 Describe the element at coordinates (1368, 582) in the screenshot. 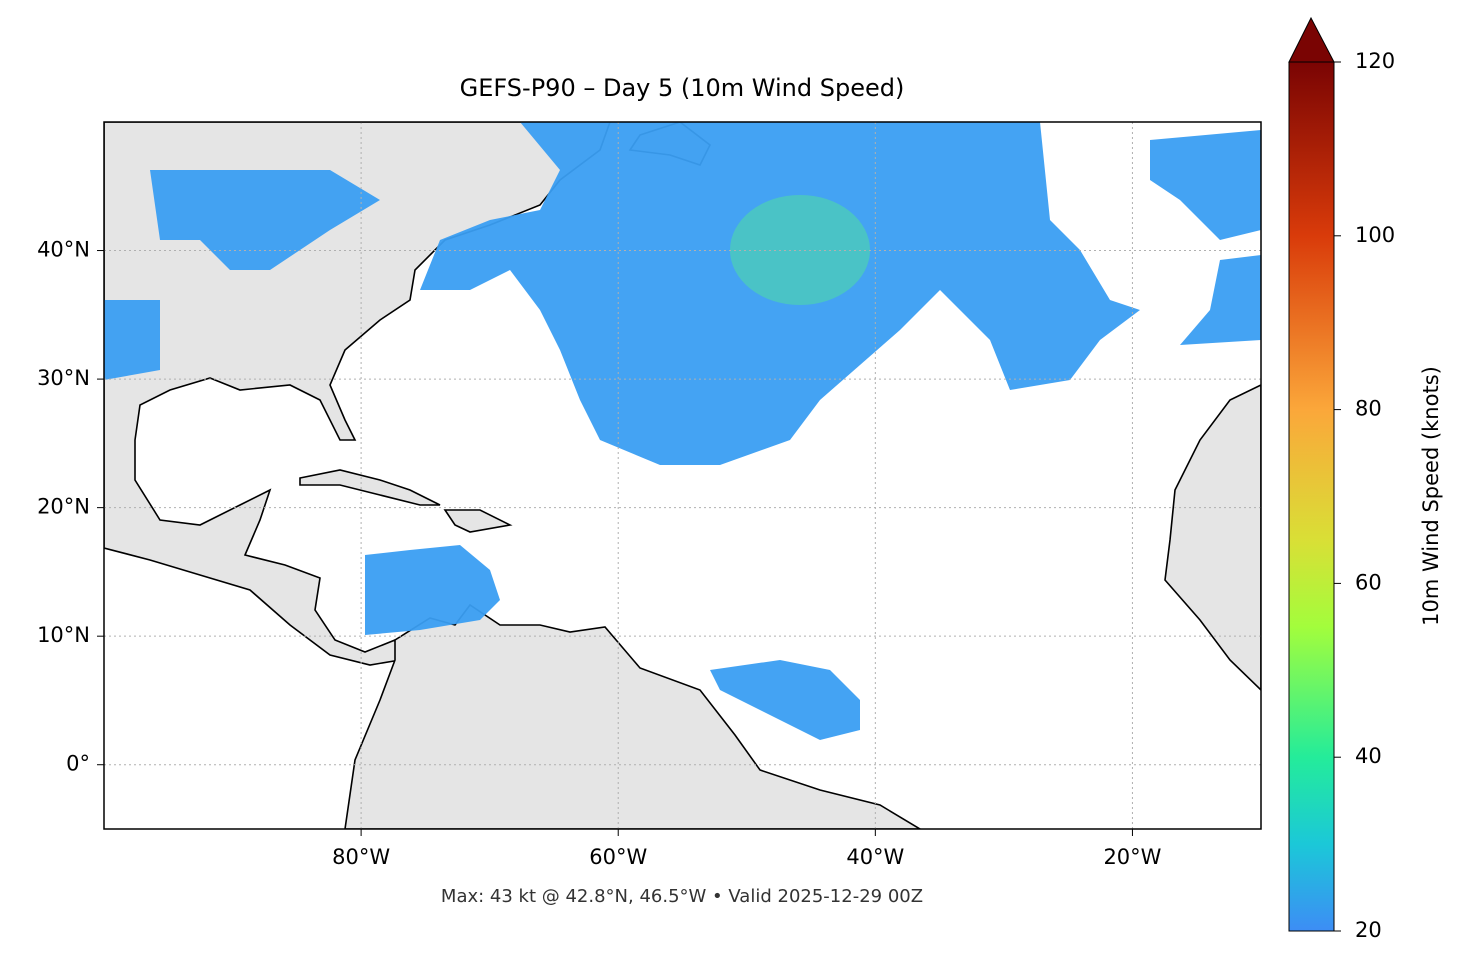

I see `colorbar-tick-label: 60` at that location.